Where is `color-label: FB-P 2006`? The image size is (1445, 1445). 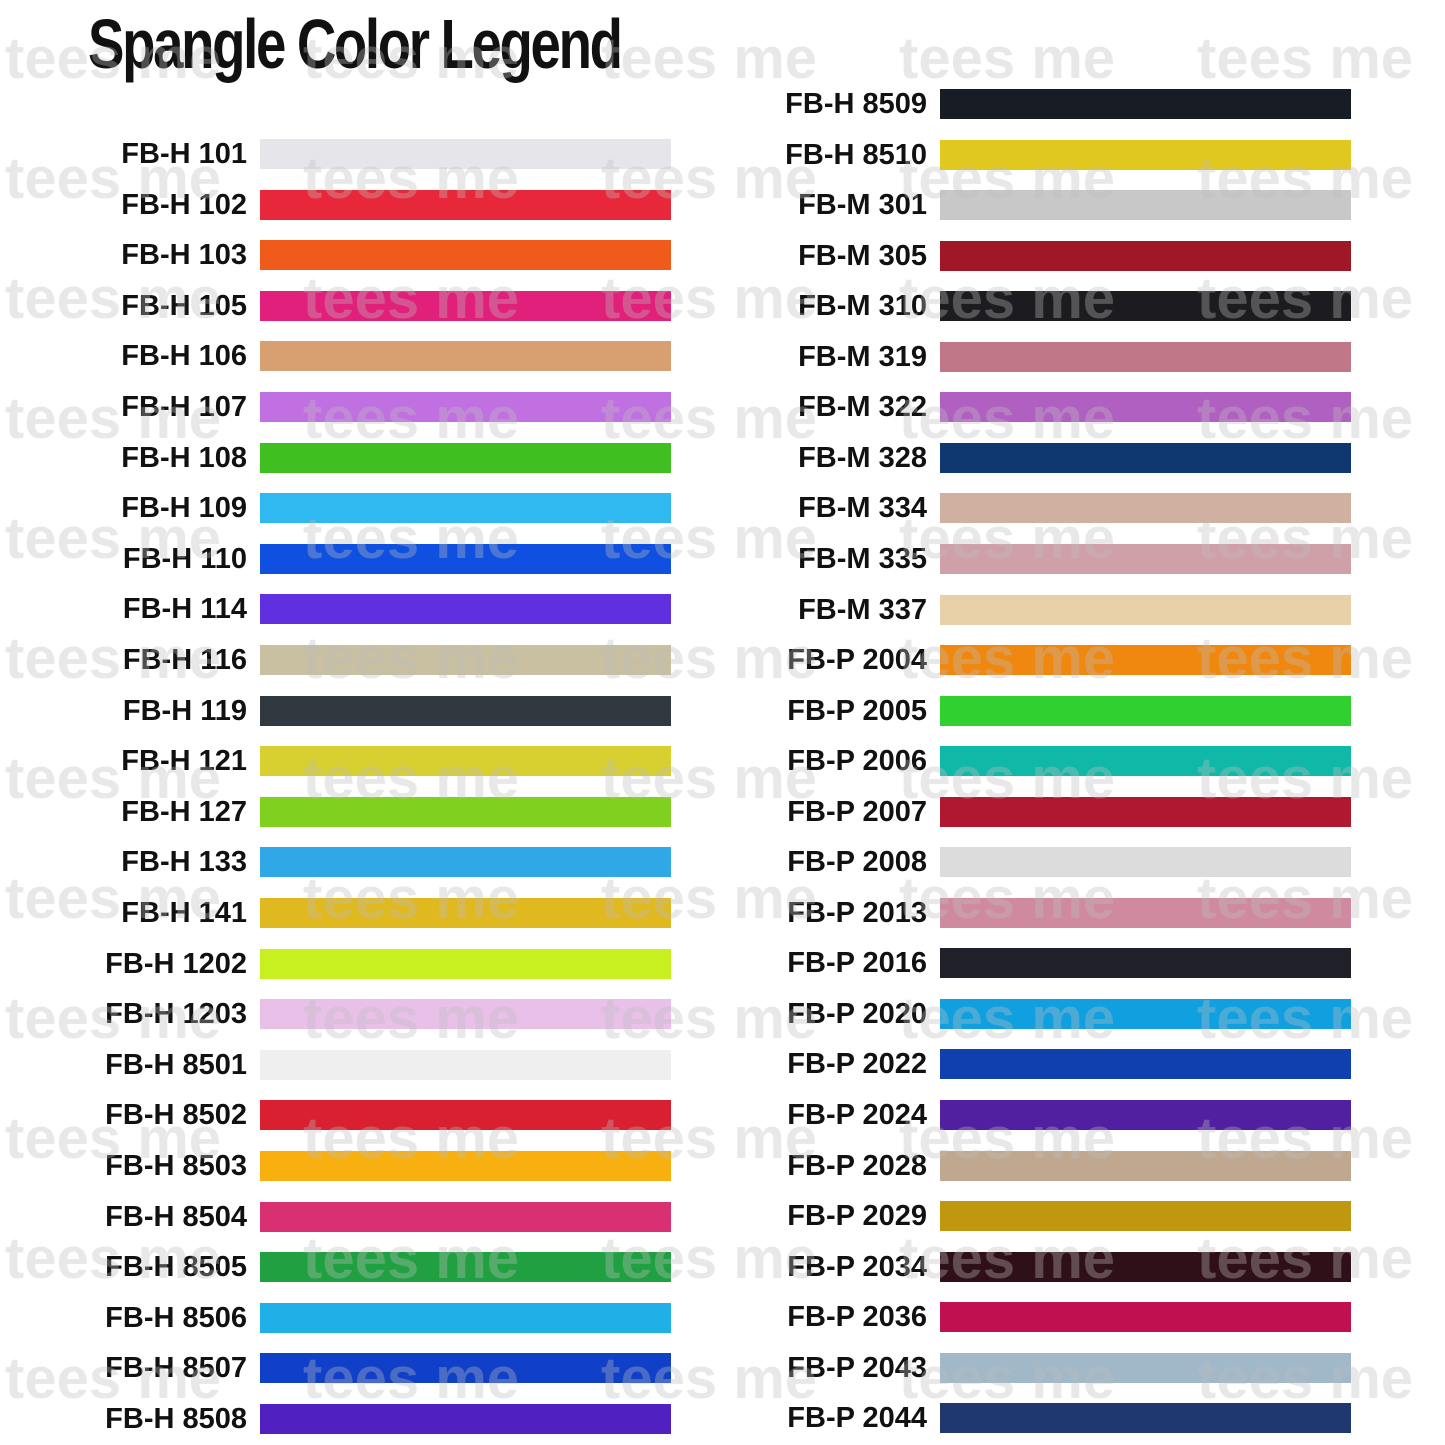 color-label: FB-P 2006 is located at coordinates (857, 761).